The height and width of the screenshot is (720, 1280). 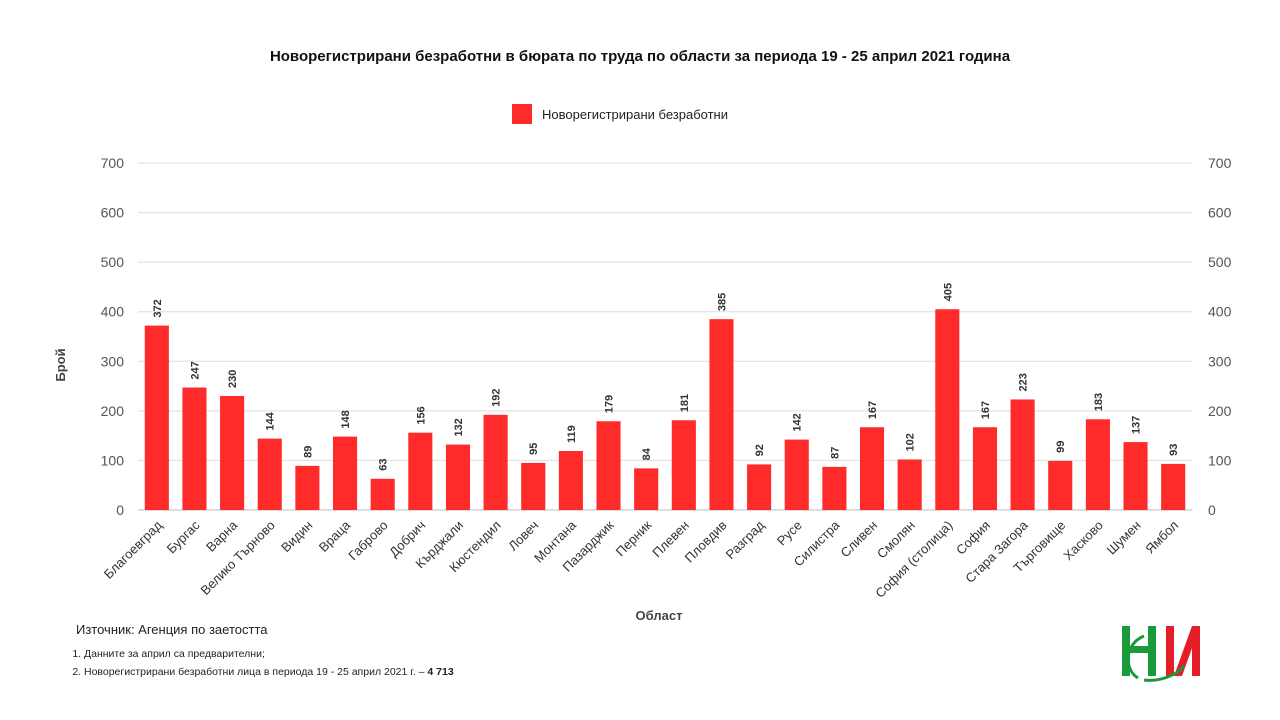 What do you see at coordinates (610, 404) in the screenshot?
I see `data-label: 179` at bounding box center [610, 404].